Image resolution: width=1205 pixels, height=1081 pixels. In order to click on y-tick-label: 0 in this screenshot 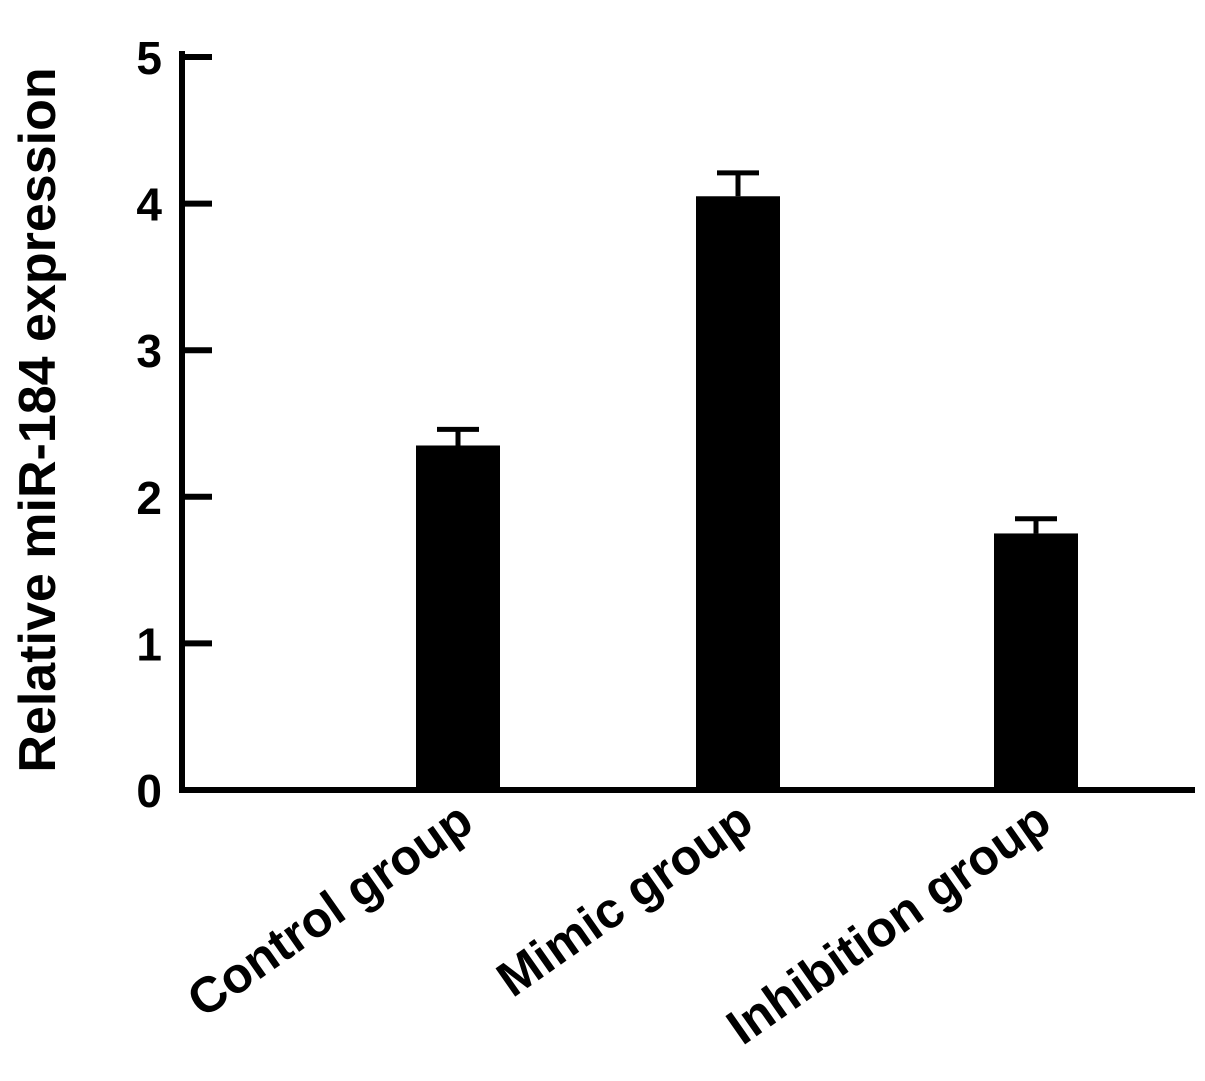, I will do `click(149, 791)`.